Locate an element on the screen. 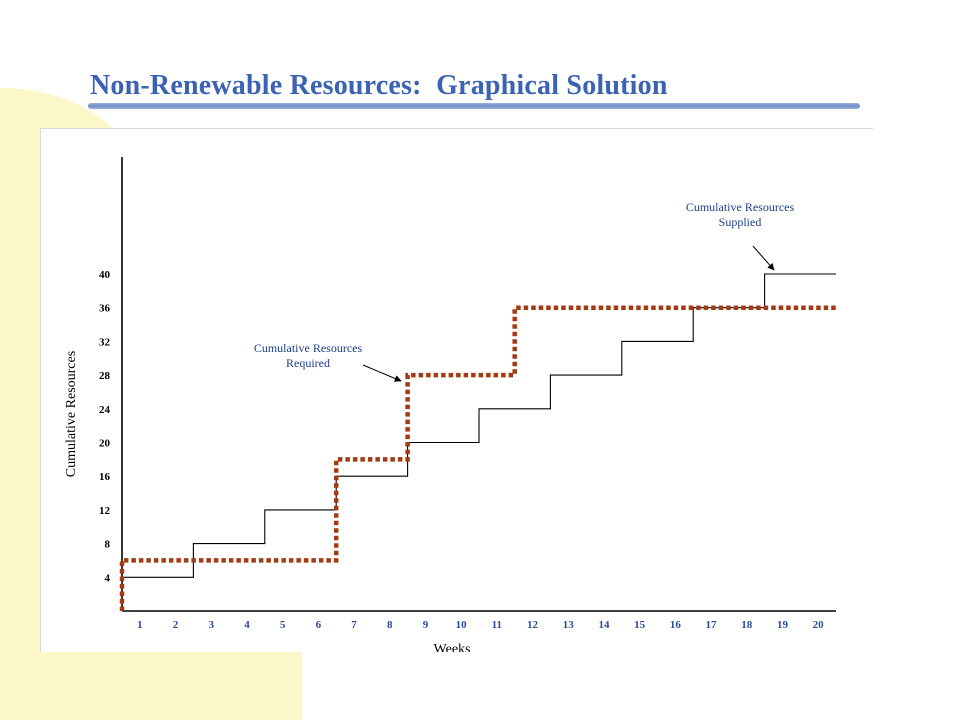 The width and height of the screenshot is (960, 720). x-tick-label: 17 is located at coordinates (712, 625).